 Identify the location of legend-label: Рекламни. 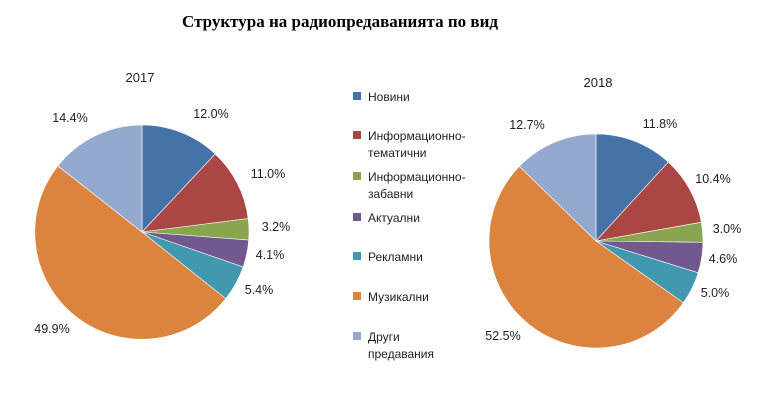
(395, 257).